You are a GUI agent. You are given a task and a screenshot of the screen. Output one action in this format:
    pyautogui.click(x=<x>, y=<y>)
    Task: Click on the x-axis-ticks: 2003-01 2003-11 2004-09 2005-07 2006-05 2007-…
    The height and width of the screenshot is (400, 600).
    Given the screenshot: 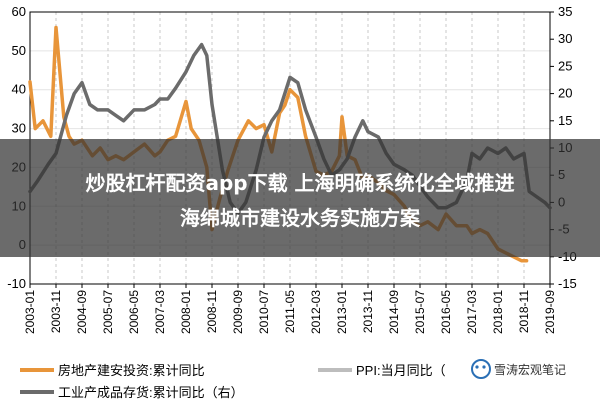 What is the action you would take?
    pyautogui.click(x=290, y=309)
    